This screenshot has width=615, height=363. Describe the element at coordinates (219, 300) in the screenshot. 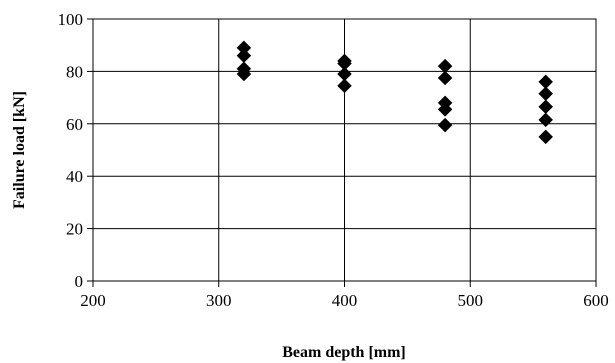

I see `x-tick-label: 300` at that location.